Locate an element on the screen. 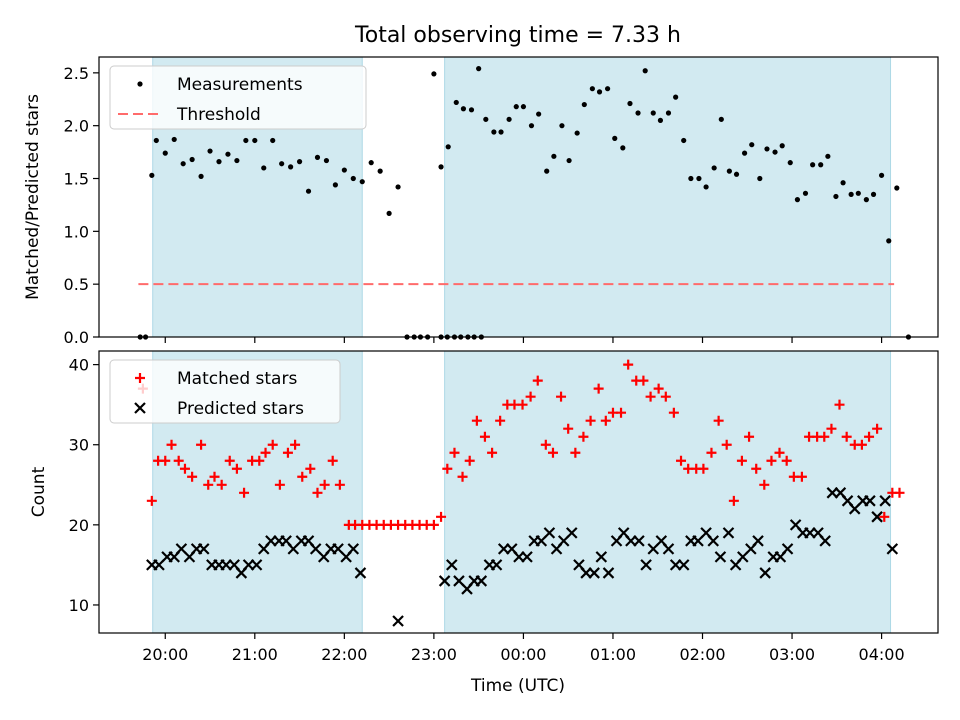  y-tick-label: 0.0 is located at coordinates (76, 337).